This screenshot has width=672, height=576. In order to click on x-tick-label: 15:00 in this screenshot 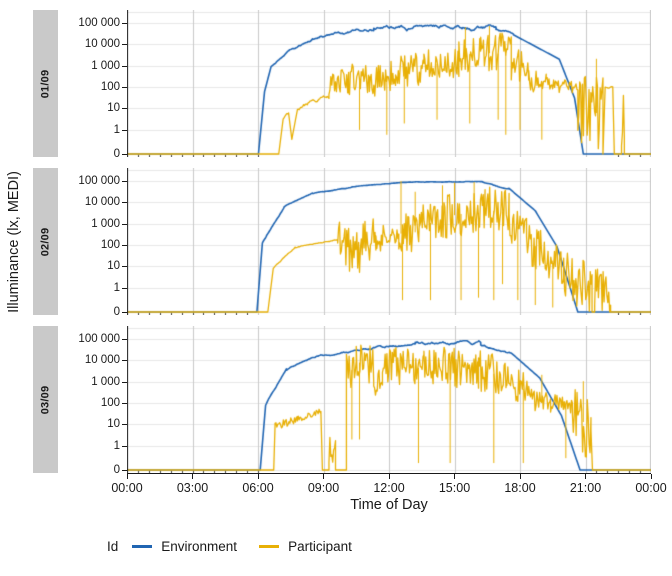, I will do `click(454, 488)`.